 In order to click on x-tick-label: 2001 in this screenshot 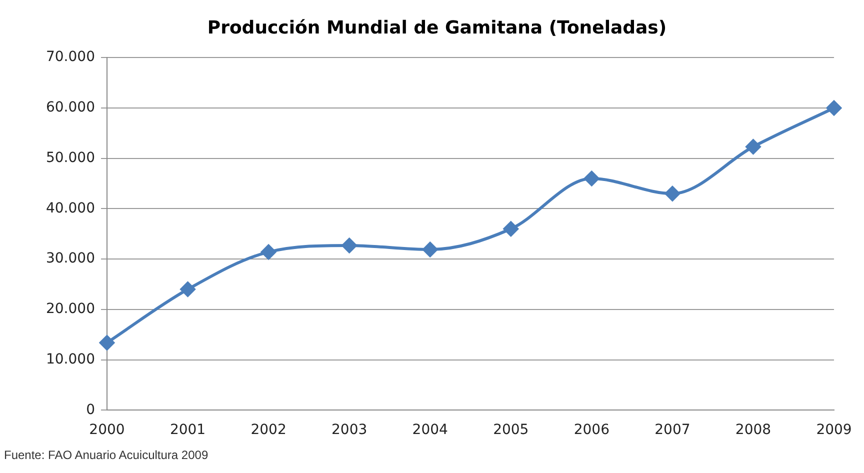, I will do `click(188, 430)`.